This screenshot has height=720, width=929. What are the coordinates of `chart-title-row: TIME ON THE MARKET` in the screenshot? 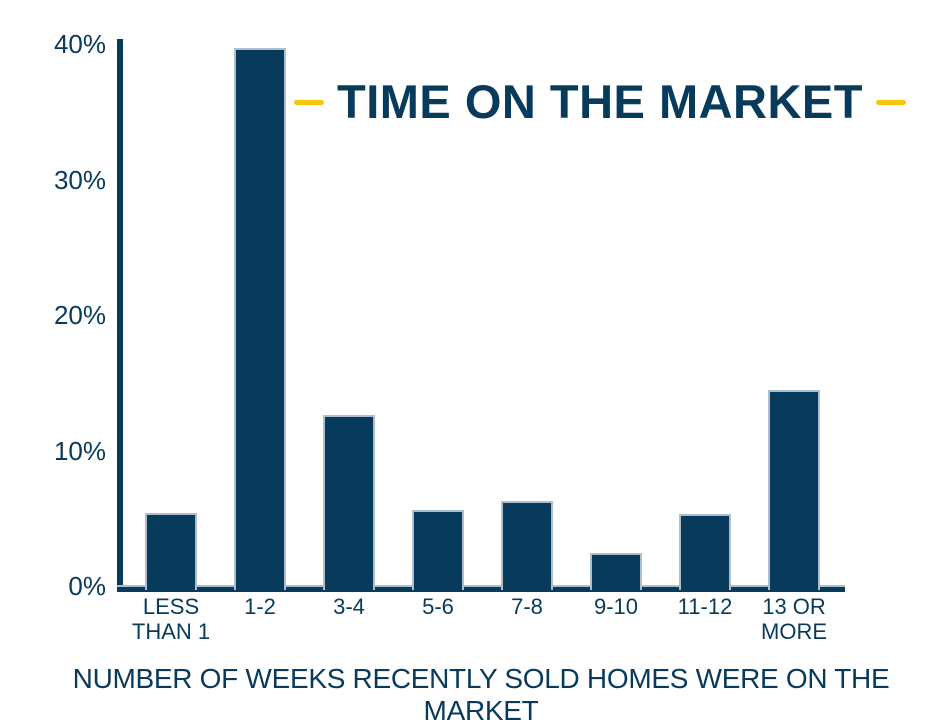 It's located at (600, 102).